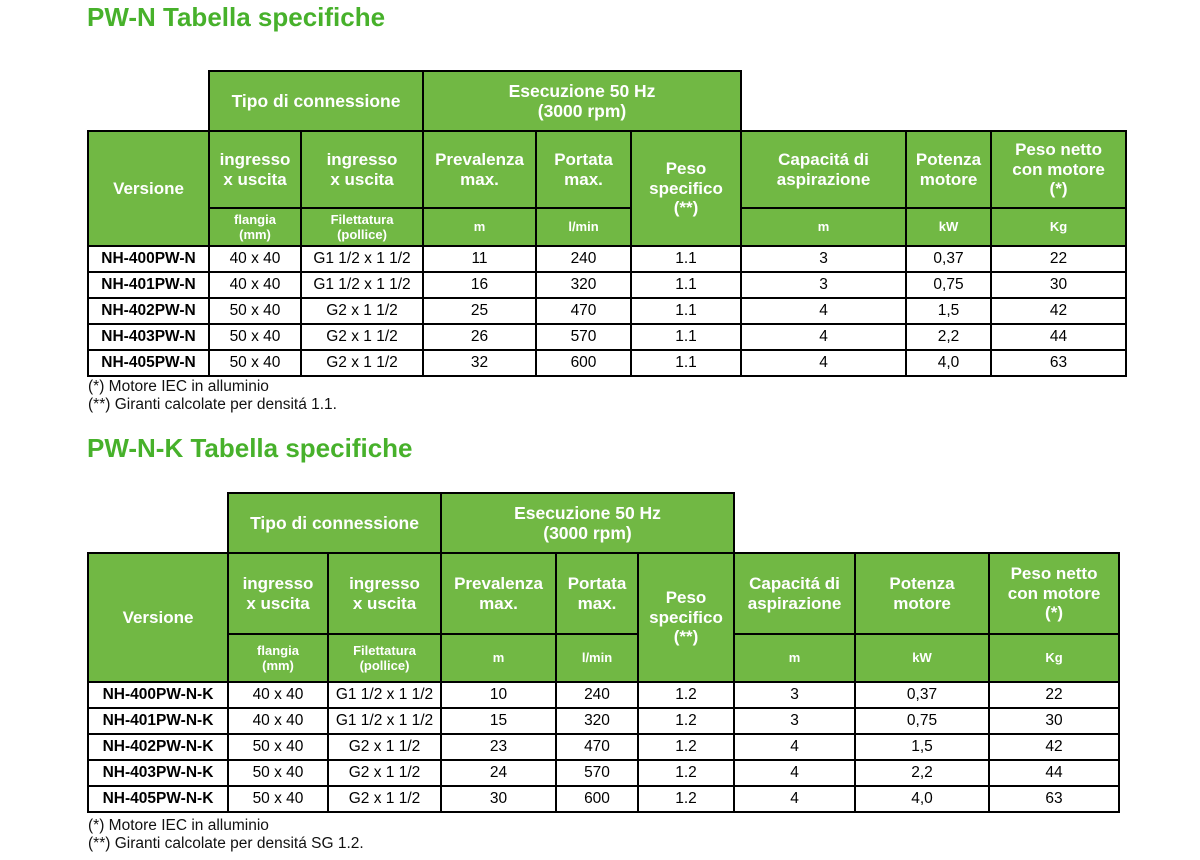 This screenshot has height=860, width=1200. Describe the element at coordinates (479, 259) in the screenshot. I see `cell-prevalenza: 11` at that location.